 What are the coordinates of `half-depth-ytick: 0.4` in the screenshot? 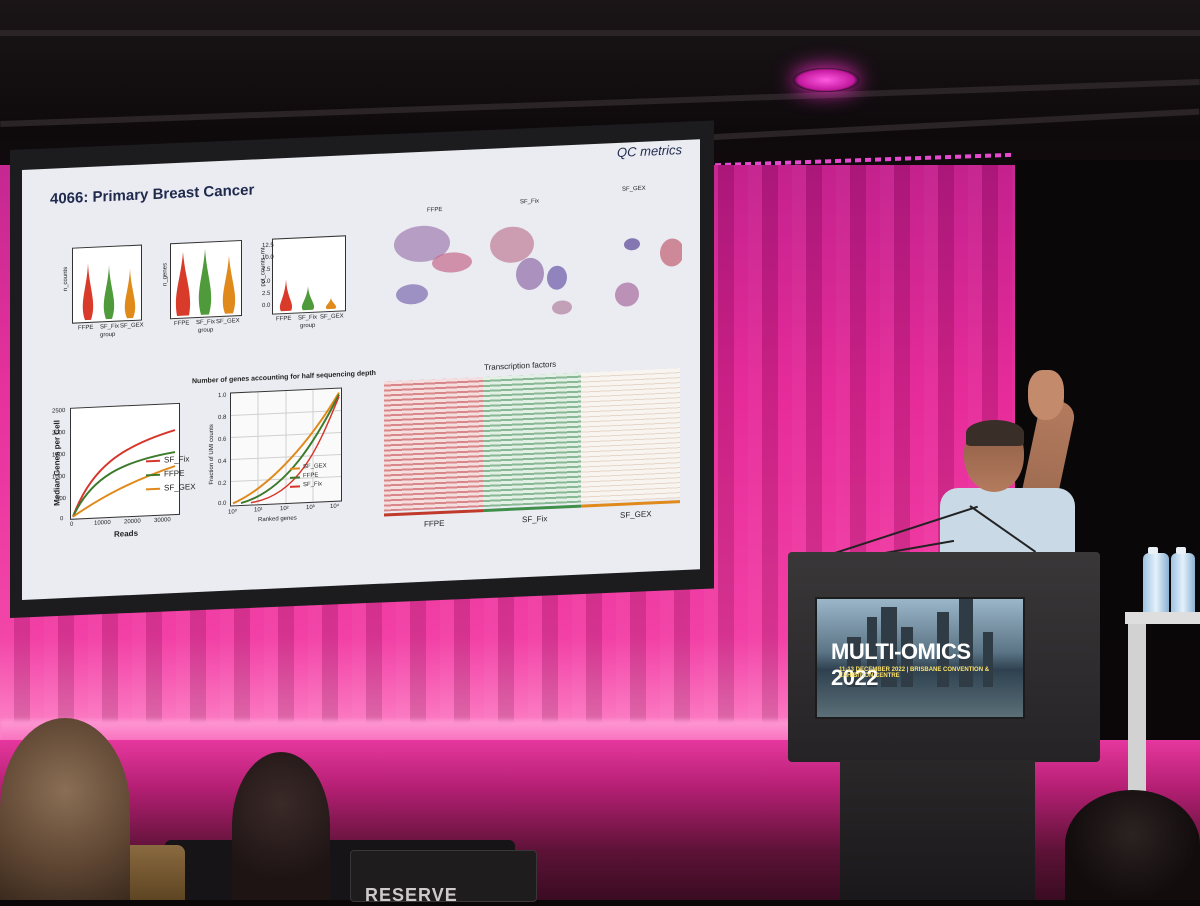 It's located at (222, 462).